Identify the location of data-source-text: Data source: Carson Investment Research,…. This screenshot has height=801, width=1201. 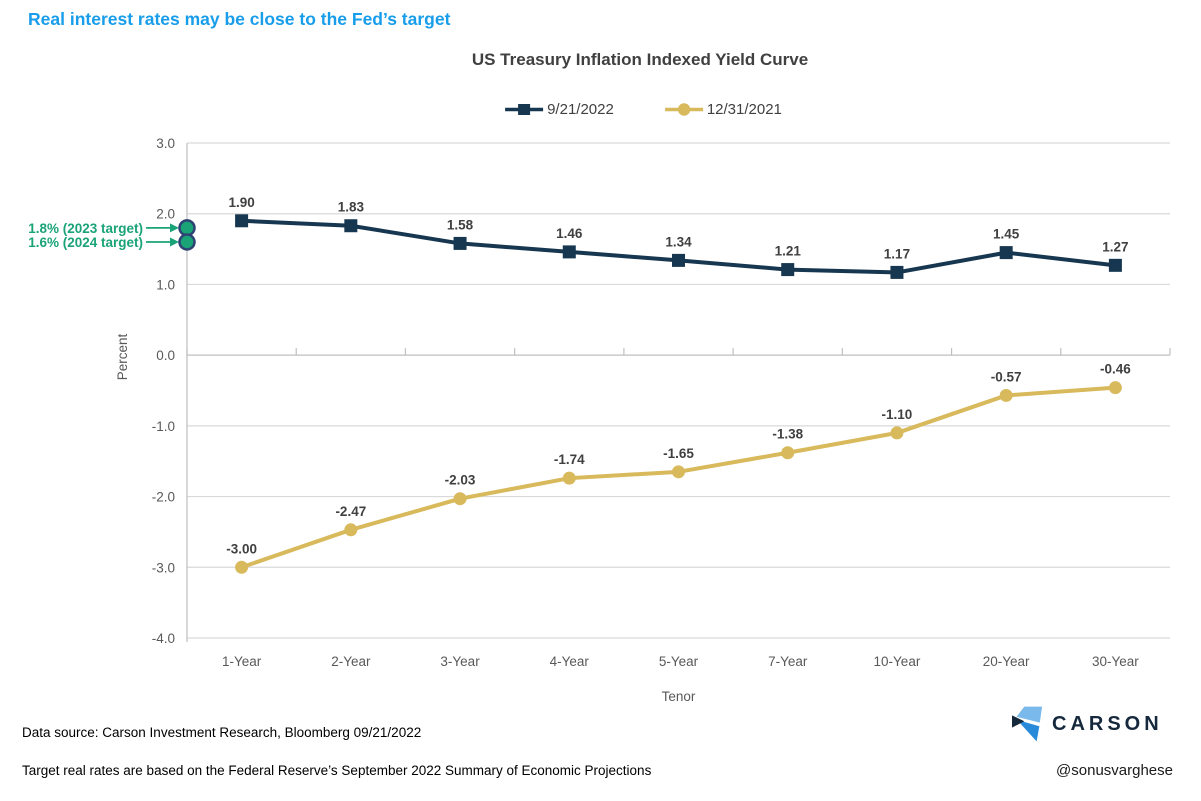
(222, 732).